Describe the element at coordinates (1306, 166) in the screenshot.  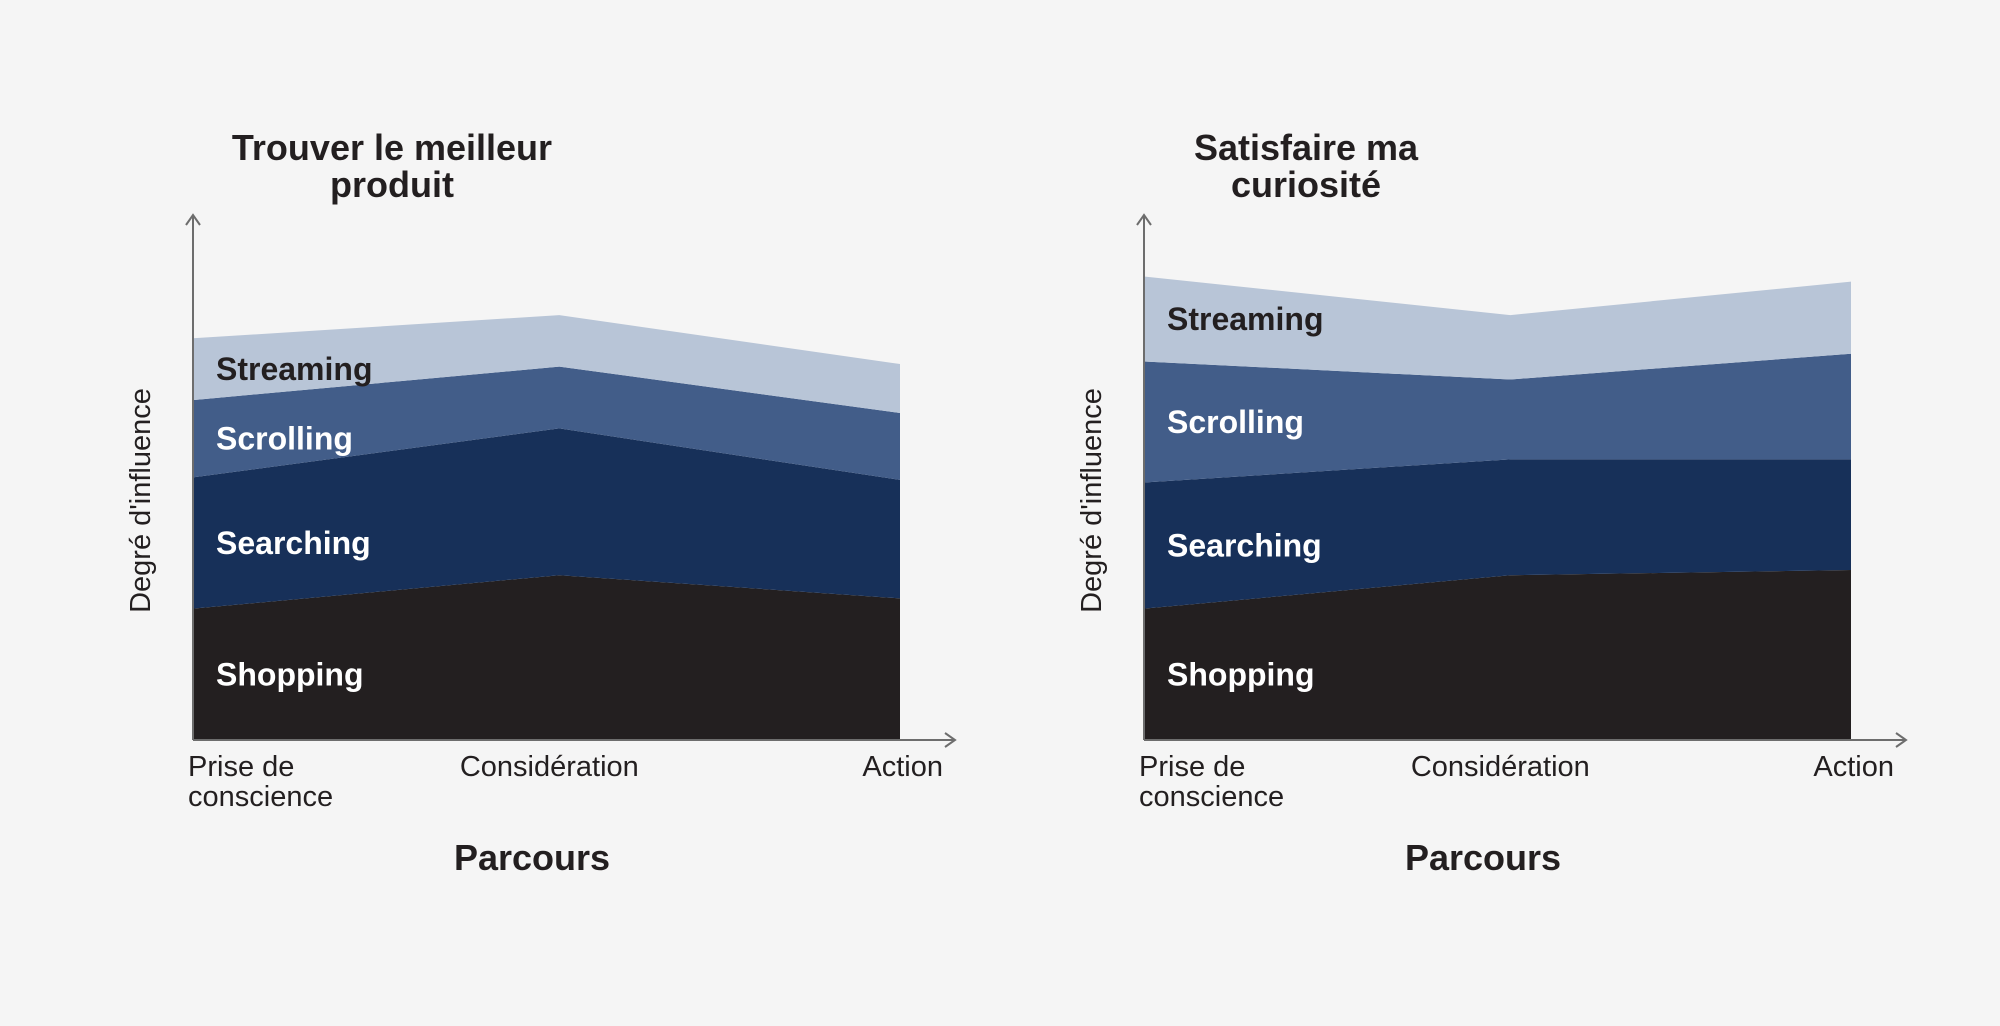
I see `chart-title: Satisfaire ma curiosité` at that location.